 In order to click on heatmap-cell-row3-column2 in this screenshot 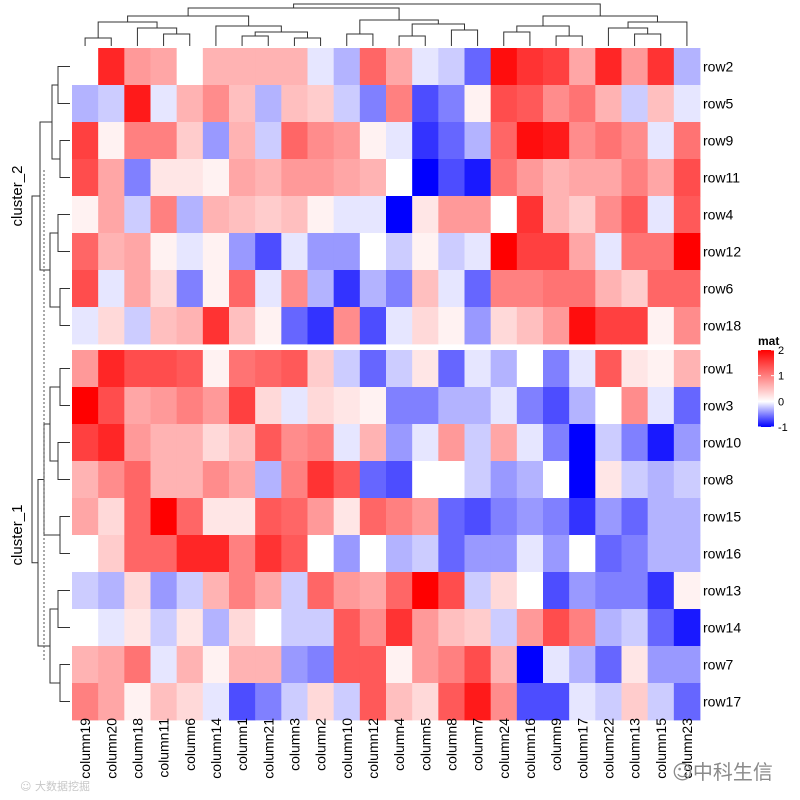, I will do `click(321, 406)`.